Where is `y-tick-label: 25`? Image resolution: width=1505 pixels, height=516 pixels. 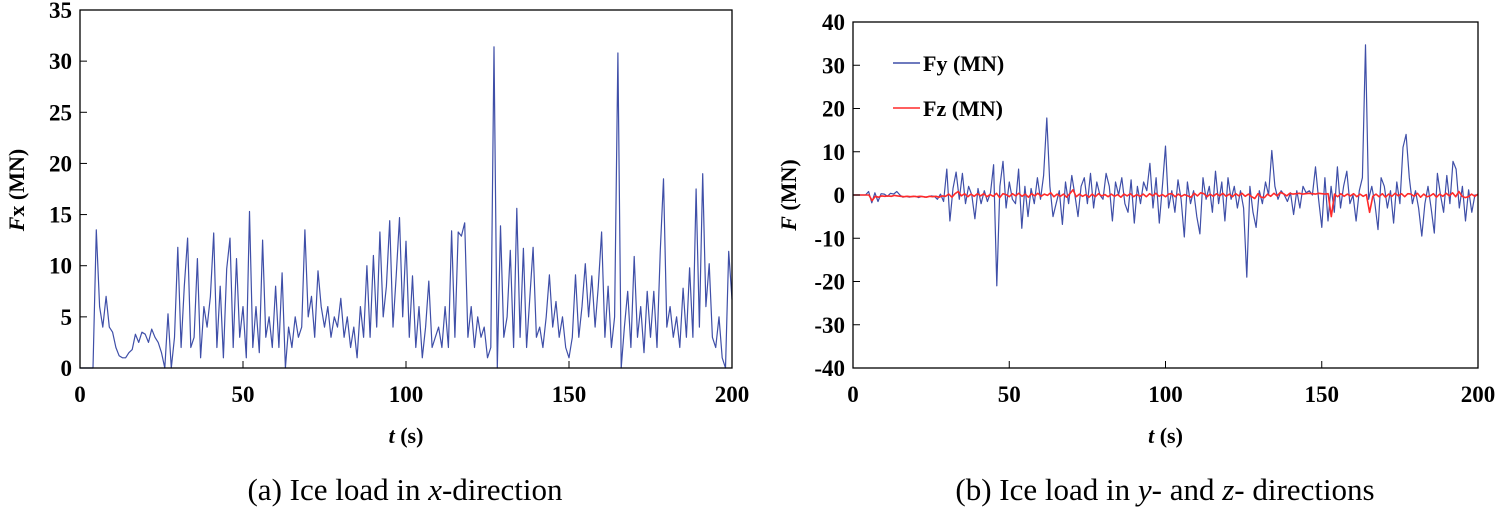 y-tick-label: 25 is located at coordinates (60, 112).